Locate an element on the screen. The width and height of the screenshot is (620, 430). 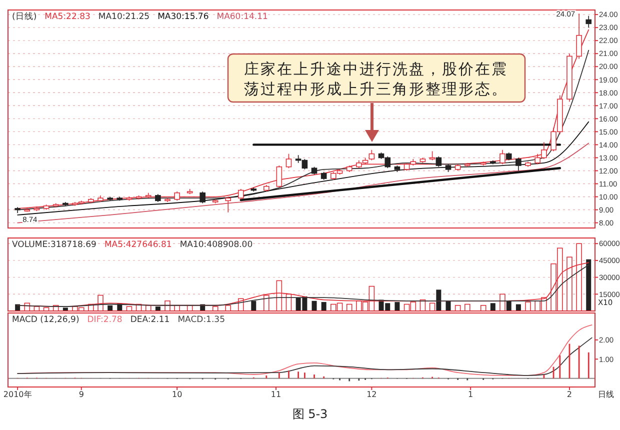
text: MA5:22.83 is located at coordinates (67, 17).